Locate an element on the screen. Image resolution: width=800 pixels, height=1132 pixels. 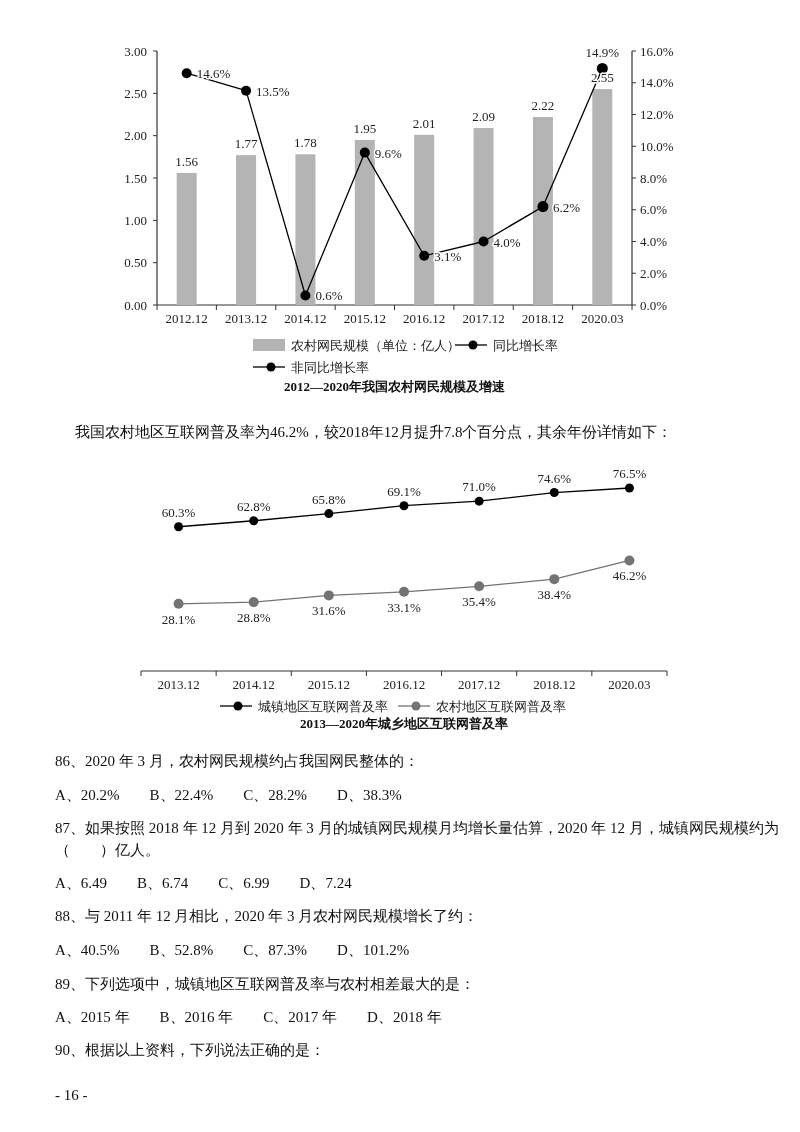
text: - 16 - is located at coordinates (72, 1095).